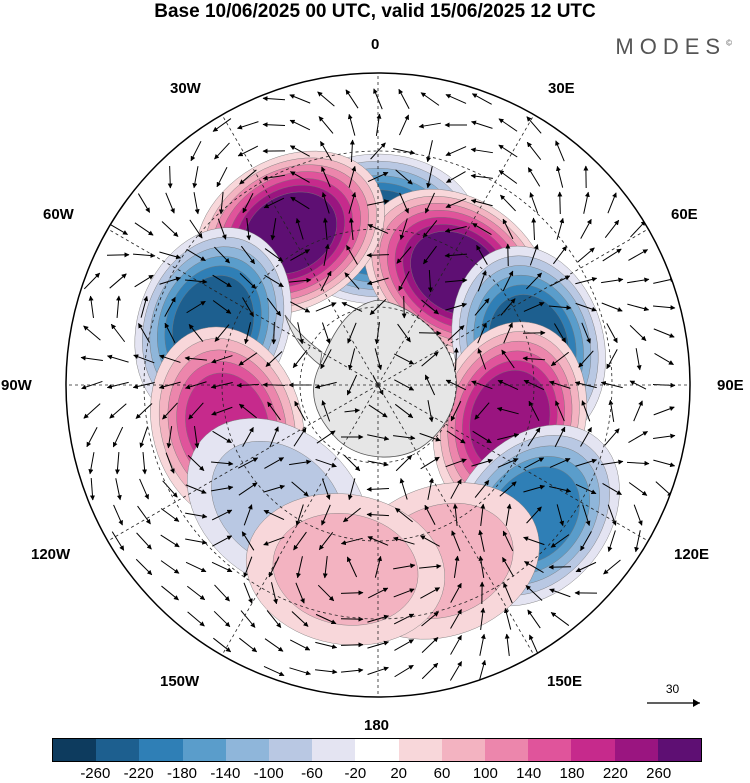 The height and width of the screenshot is (783, 750). I want to click on colorbar-tick-label: -260, so click(95, 773).